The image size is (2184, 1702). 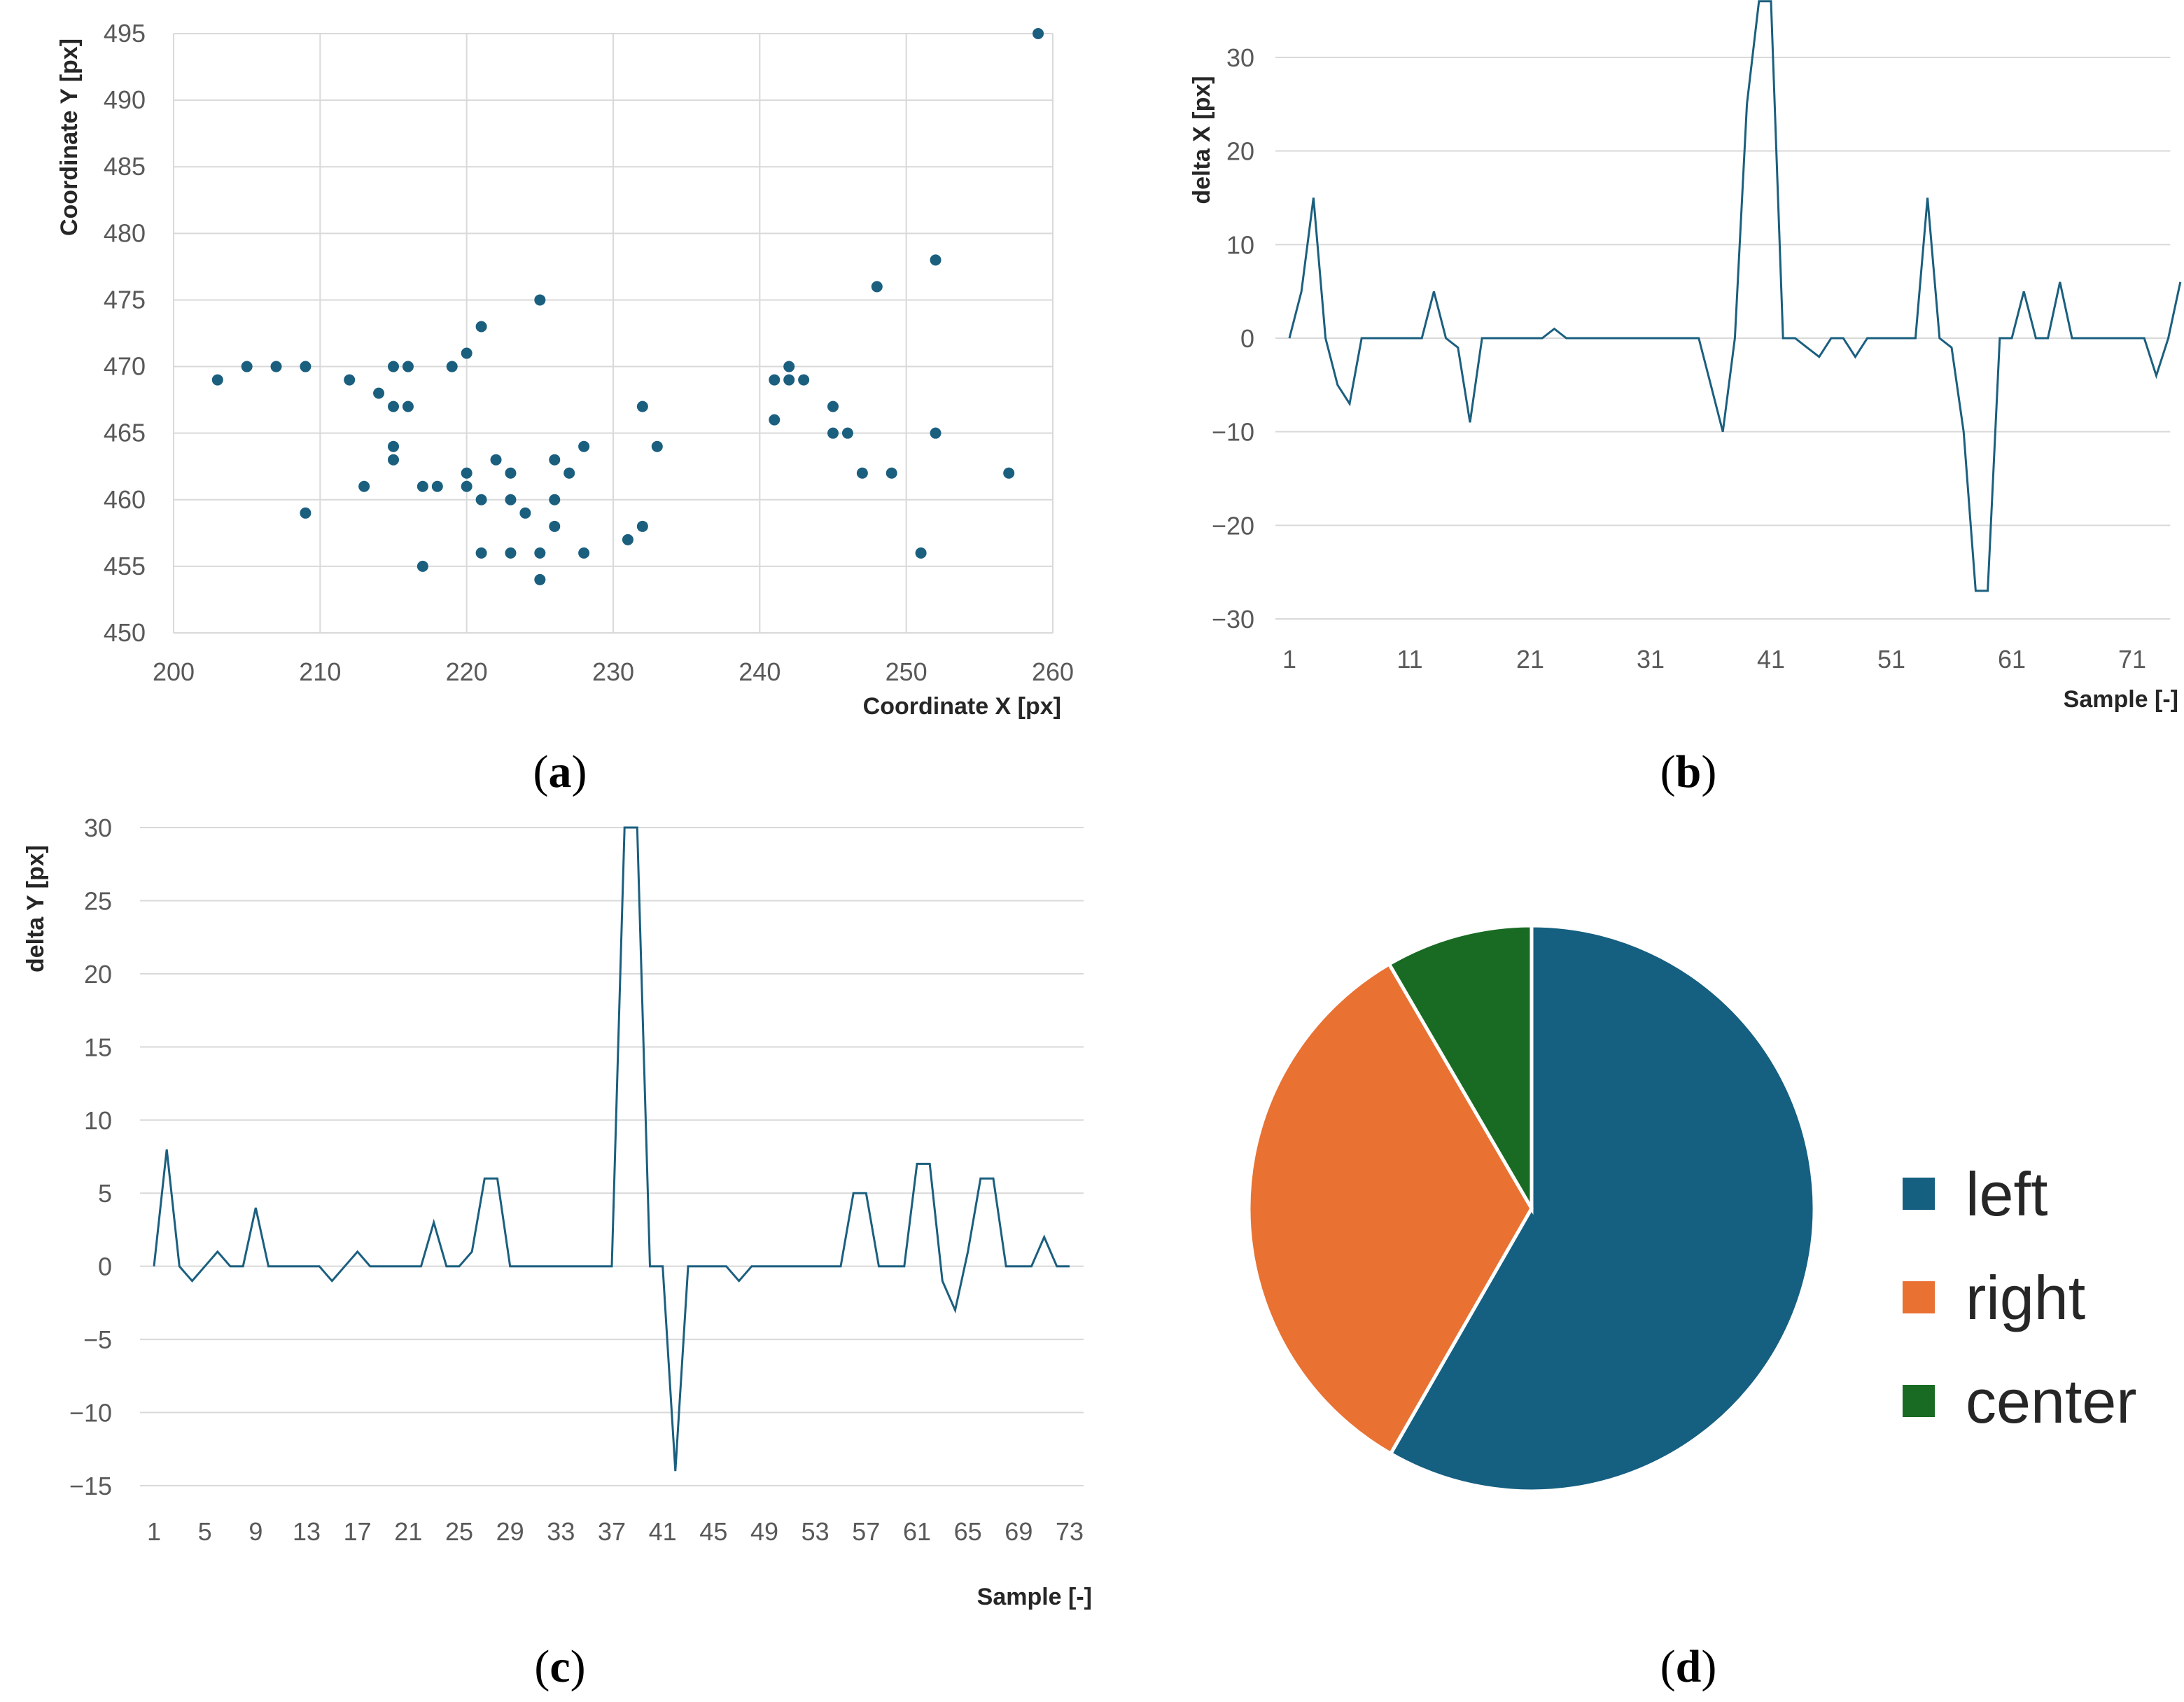 I want to click on y-tick-labels: 30 25 20 15 10 5 0 −5 −10 −15, so click(x=90, y=1157).